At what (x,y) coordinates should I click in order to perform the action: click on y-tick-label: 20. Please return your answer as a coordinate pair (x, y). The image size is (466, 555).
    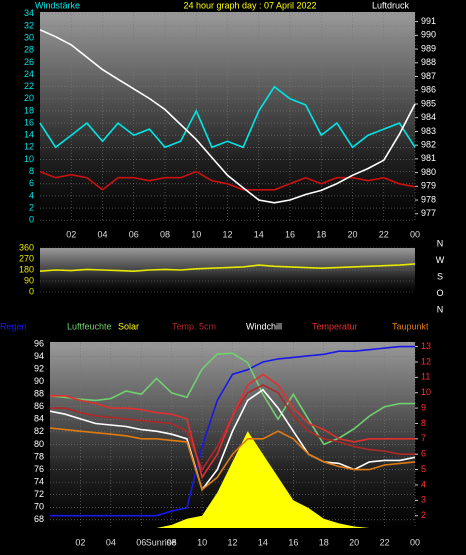
    Looking at the image, I should click on (29, 98).